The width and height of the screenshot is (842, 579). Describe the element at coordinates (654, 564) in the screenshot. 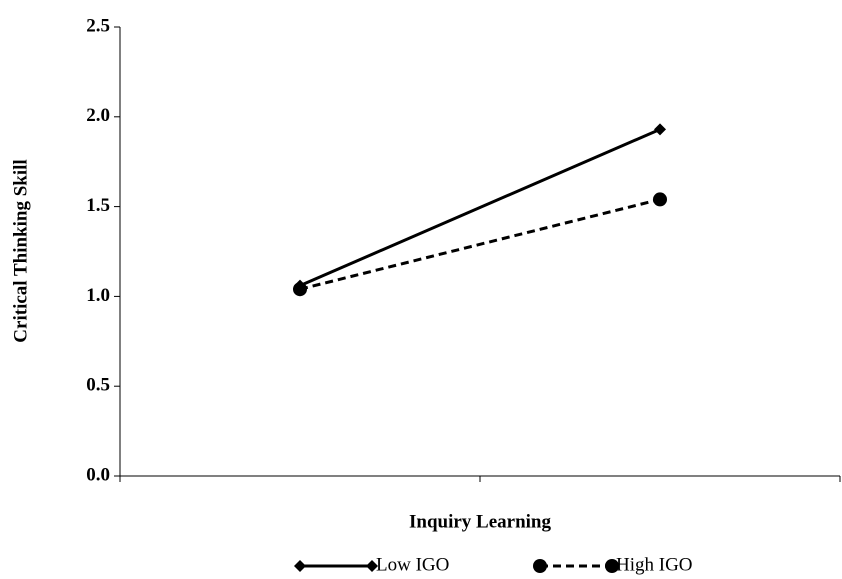

I see `legend-label: High IGO` at that location.